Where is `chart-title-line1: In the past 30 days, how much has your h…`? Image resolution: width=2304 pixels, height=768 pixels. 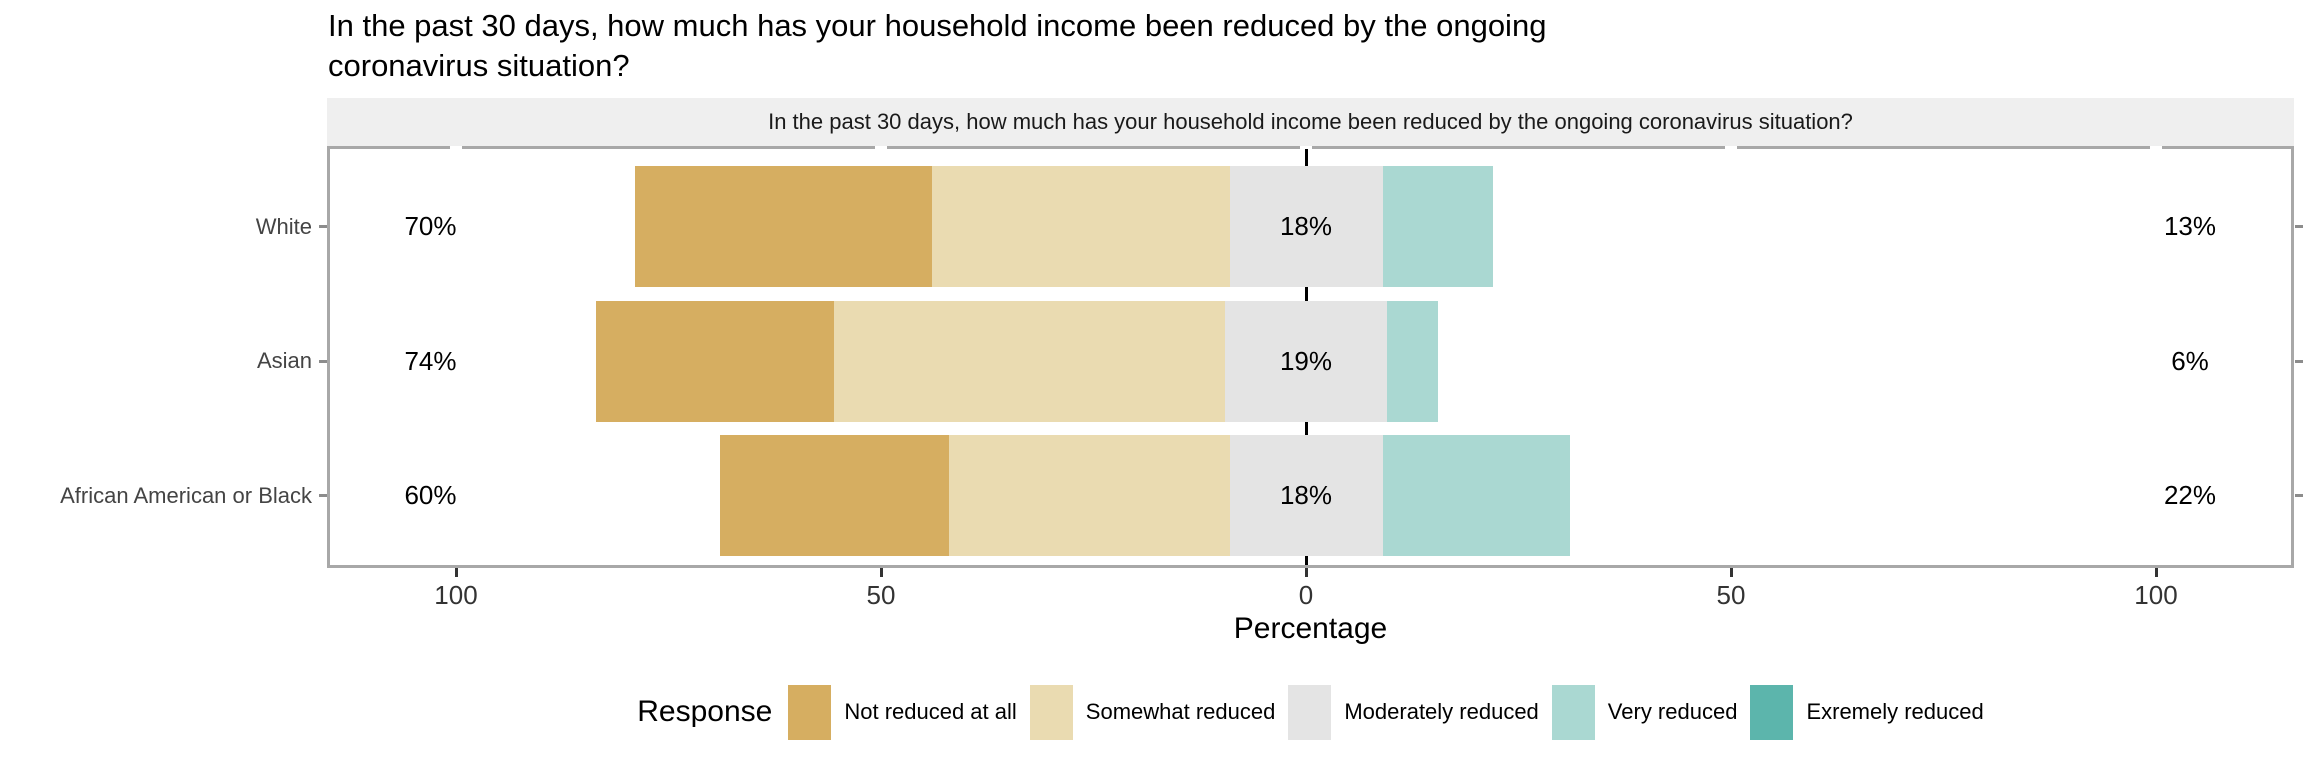
chart-title-line1: In the past 30 days, how much has your h… is located at coordinates (937, 25).